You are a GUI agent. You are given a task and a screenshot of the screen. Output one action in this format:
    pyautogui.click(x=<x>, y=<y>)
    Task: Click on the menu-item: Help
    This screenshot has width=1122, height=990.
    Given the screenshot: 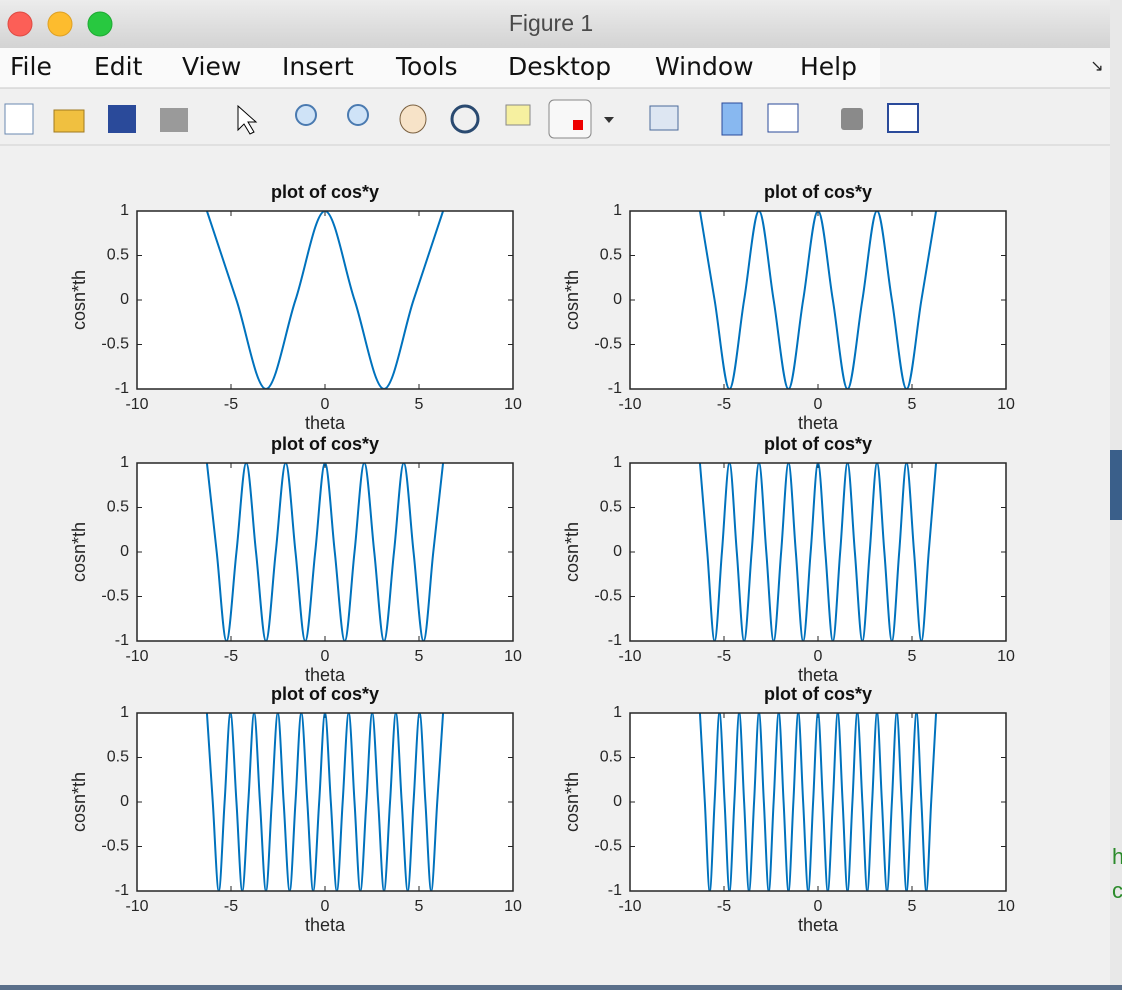 What is the action you would take?
    pyautogui.click(x=828, y=66)
    